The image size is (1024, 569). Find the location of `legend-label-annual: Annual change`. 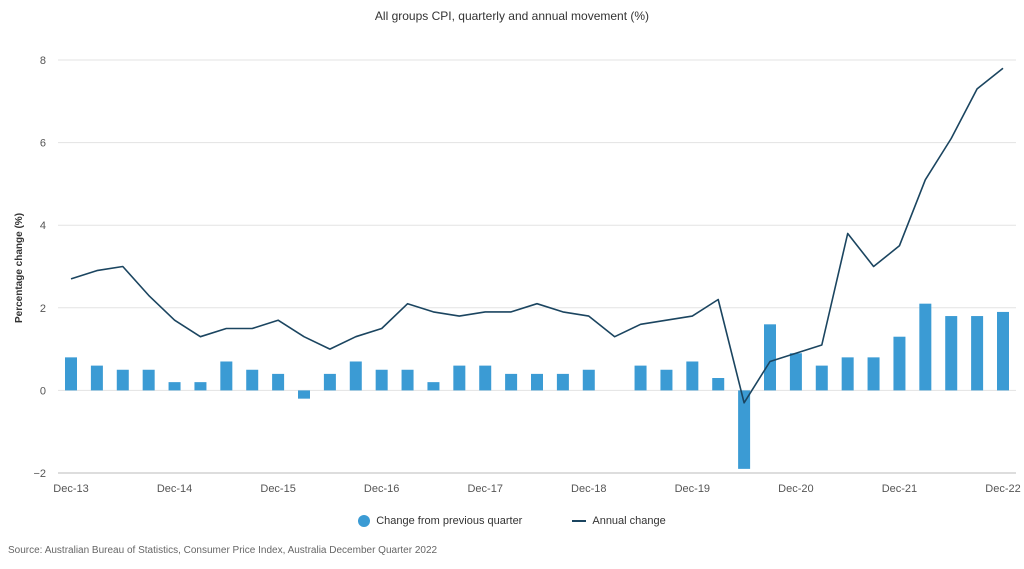

legend-label-annual: Annual change is located at coordinates (629, 521).